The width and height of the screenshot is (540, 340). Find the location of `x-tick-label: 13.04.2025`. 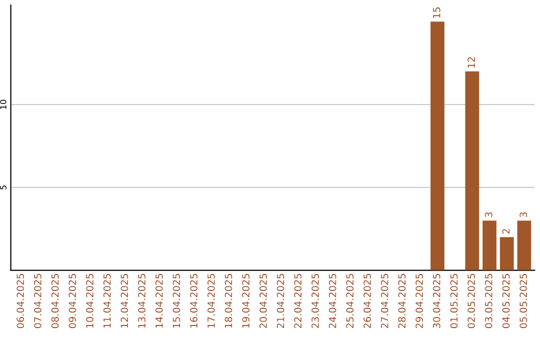

x-tick-label: 13.04.2025 is located at coordinates (142, 301).